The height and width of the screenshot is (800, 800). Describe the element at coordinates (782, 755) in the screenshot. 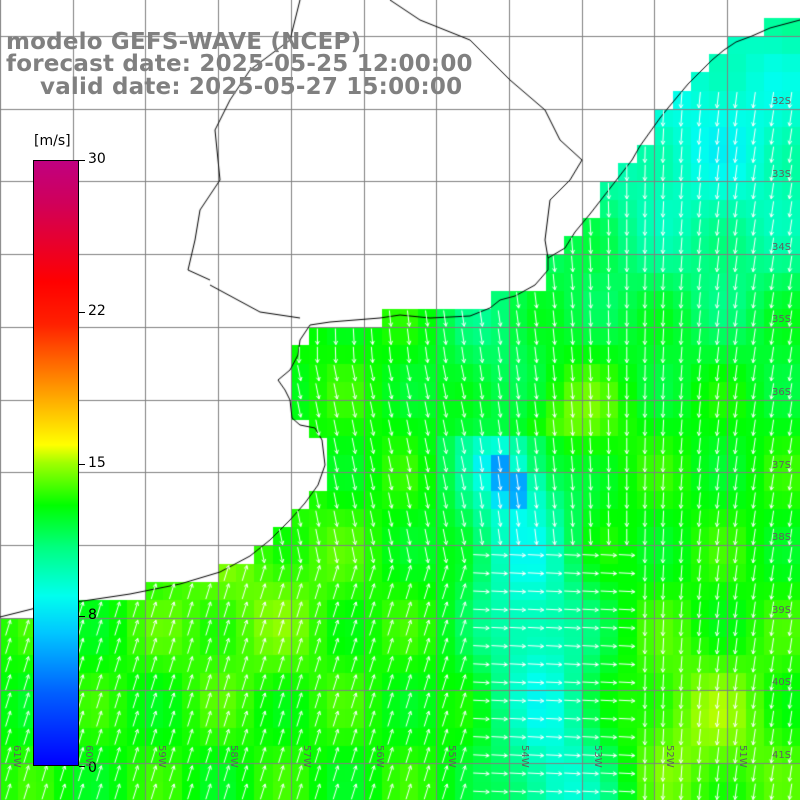

I see `lat-label: 41S` at that location.